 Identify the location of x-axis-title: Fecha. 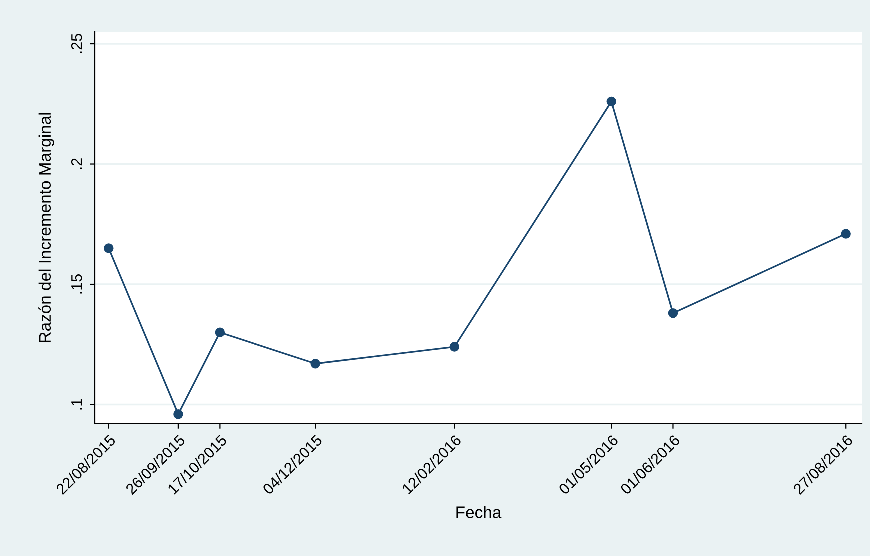
(479, 512).